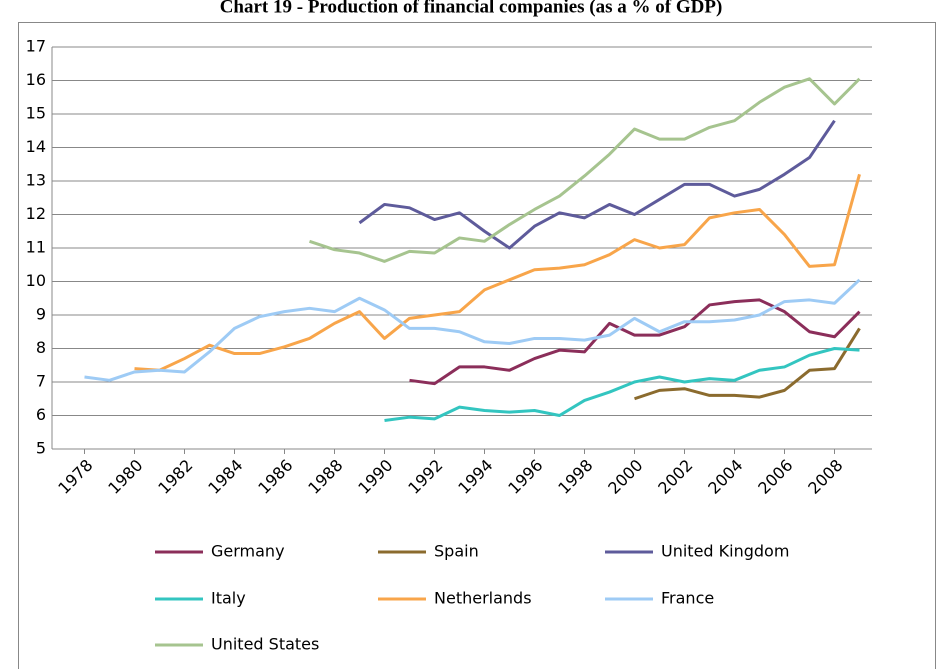 Image resolution: width=942 pixels, height=669 pixels. What do you see at coordinates (36, 280) in the screenshot?
I see `y-tick-label: 10` at bounding box center [36, 280].